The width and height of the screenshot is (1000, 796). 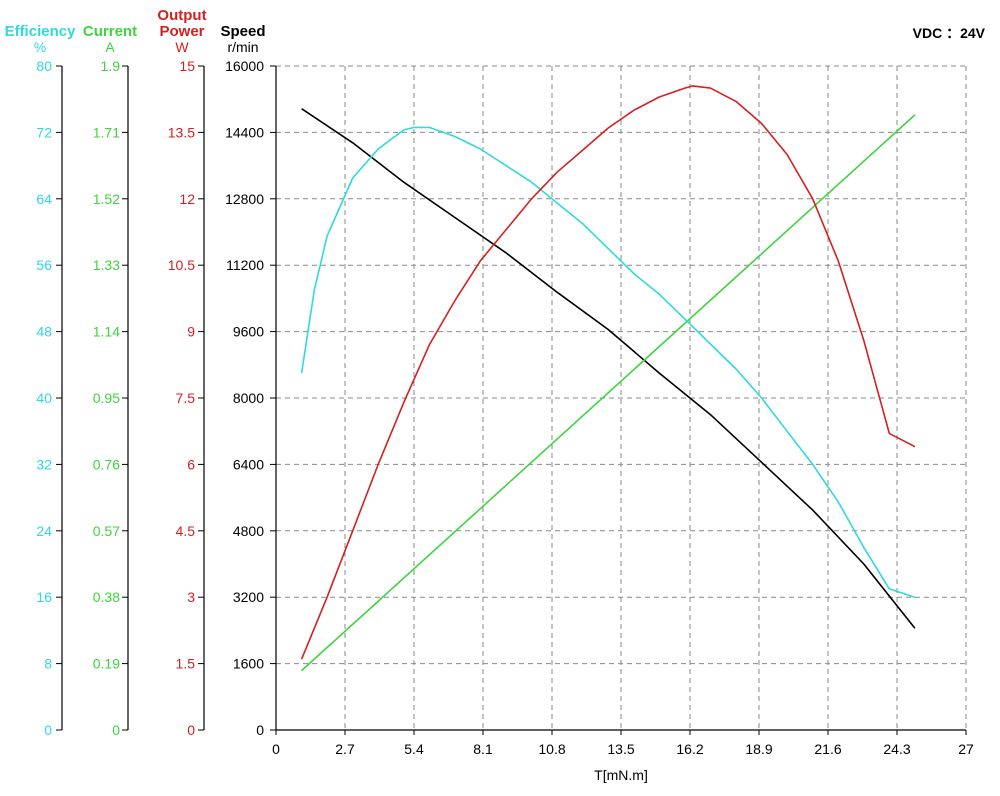 I want to click on efficiency-axis-title: Efficiency, so click(x=41, y=31).